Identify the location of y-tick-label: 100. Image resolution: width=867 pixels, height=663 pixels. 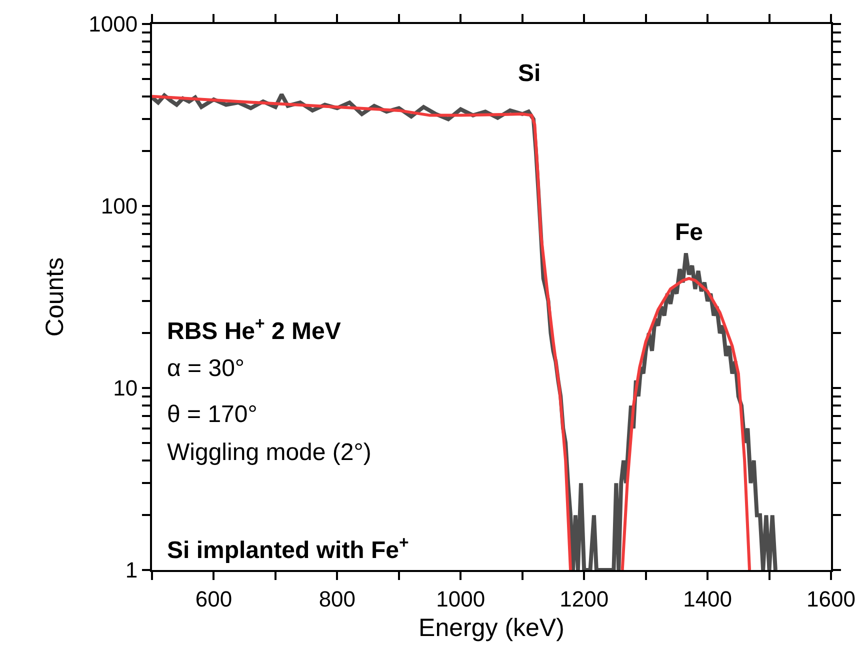
(119, 206).